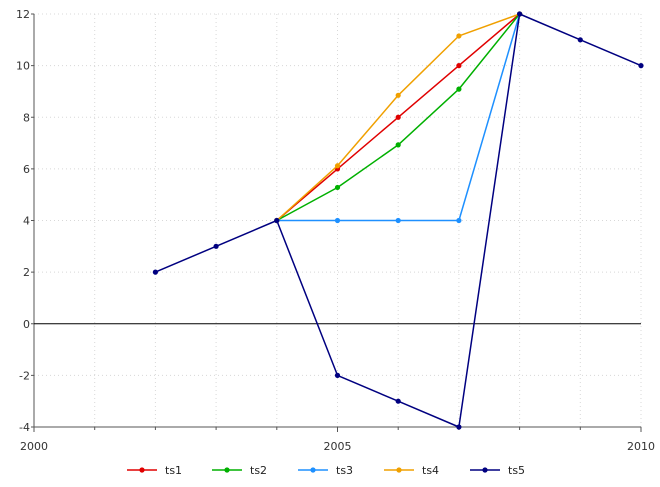 Image resolution: width=660 pixels, height=487 pixels. I want to click on y-tick-label: -2, so click(24, 375).